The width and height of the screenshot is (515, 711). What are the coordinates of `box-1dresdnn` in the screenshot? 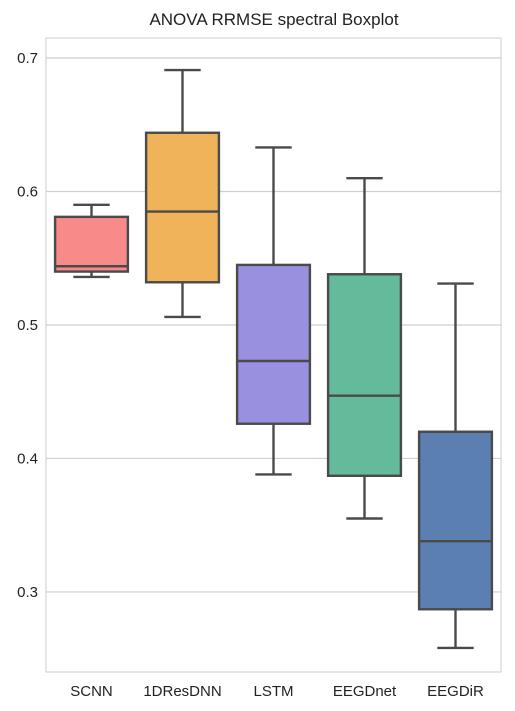 It's located at (182, 193).